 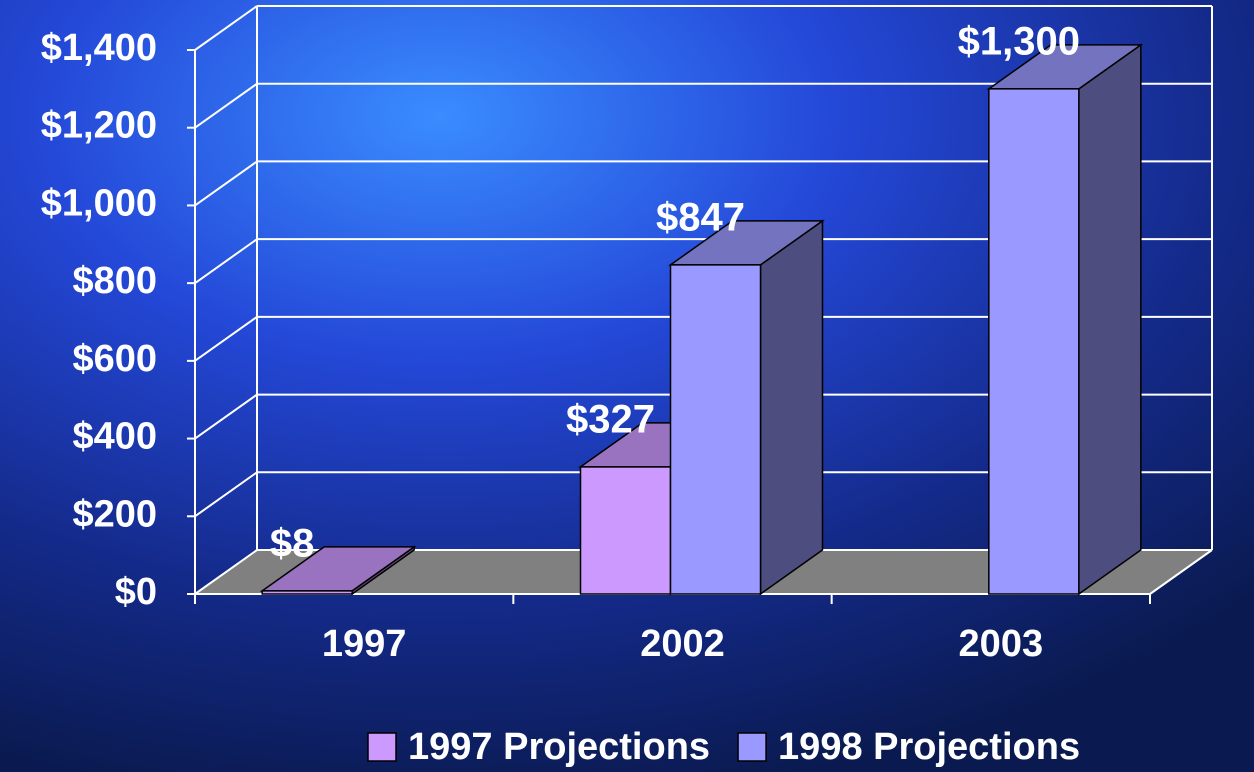 I want to click on y-tick-label: $600, so click(x=114, y=359).